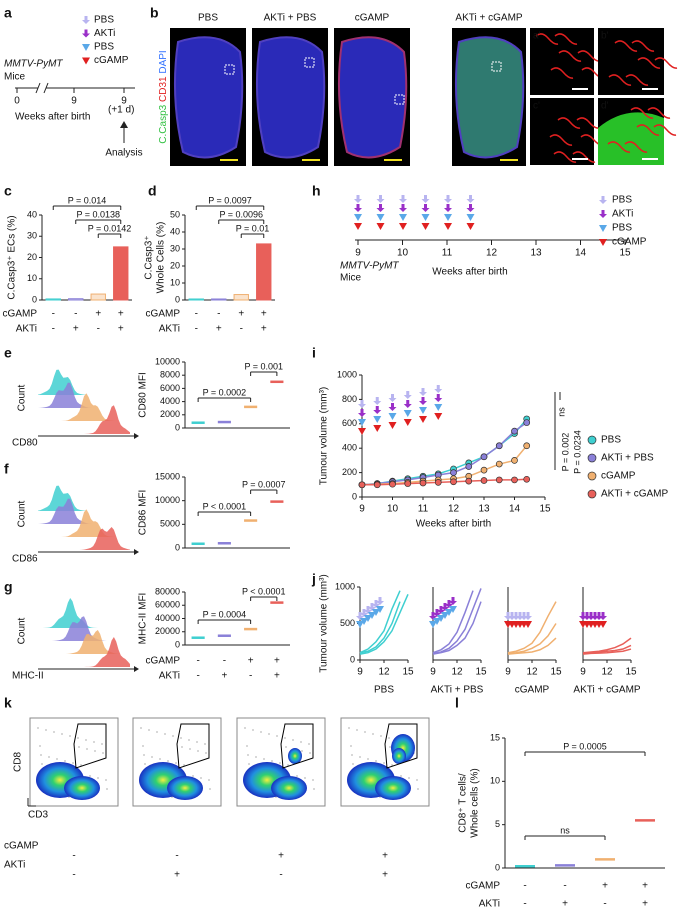  Describe the element at coordinates (349, 399) in the screenshot. I see `y-tick-label: 800` at that location.